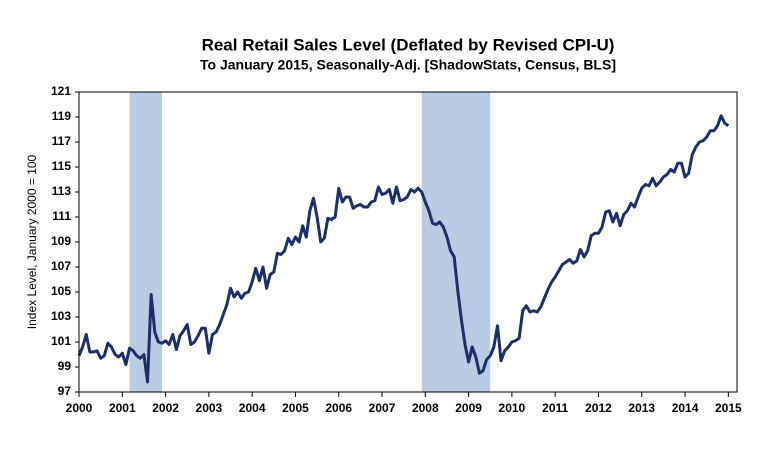 The width and height of the screenshot is (781, 460). I want to click on y-tick-label: 103, so click(61, 316).